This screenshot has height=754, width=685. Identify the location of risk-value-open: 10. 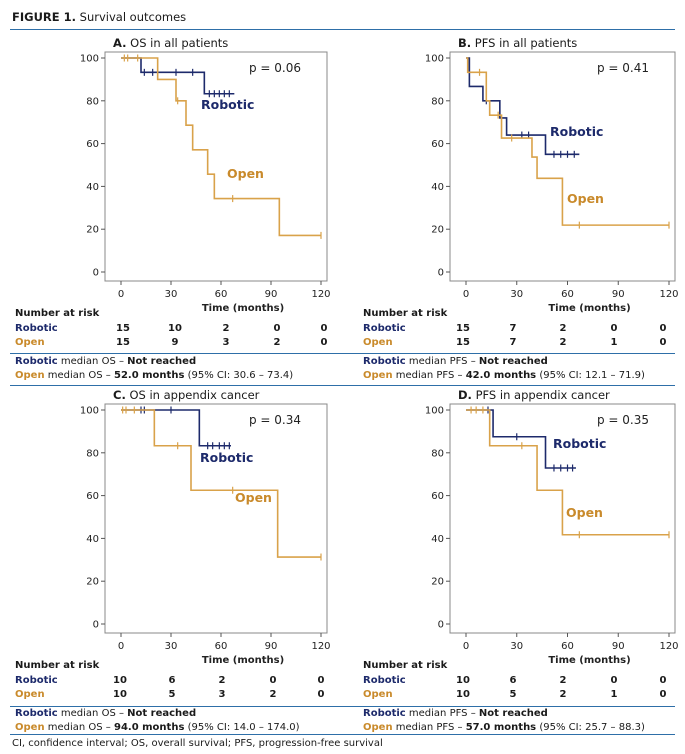
(463, 694).